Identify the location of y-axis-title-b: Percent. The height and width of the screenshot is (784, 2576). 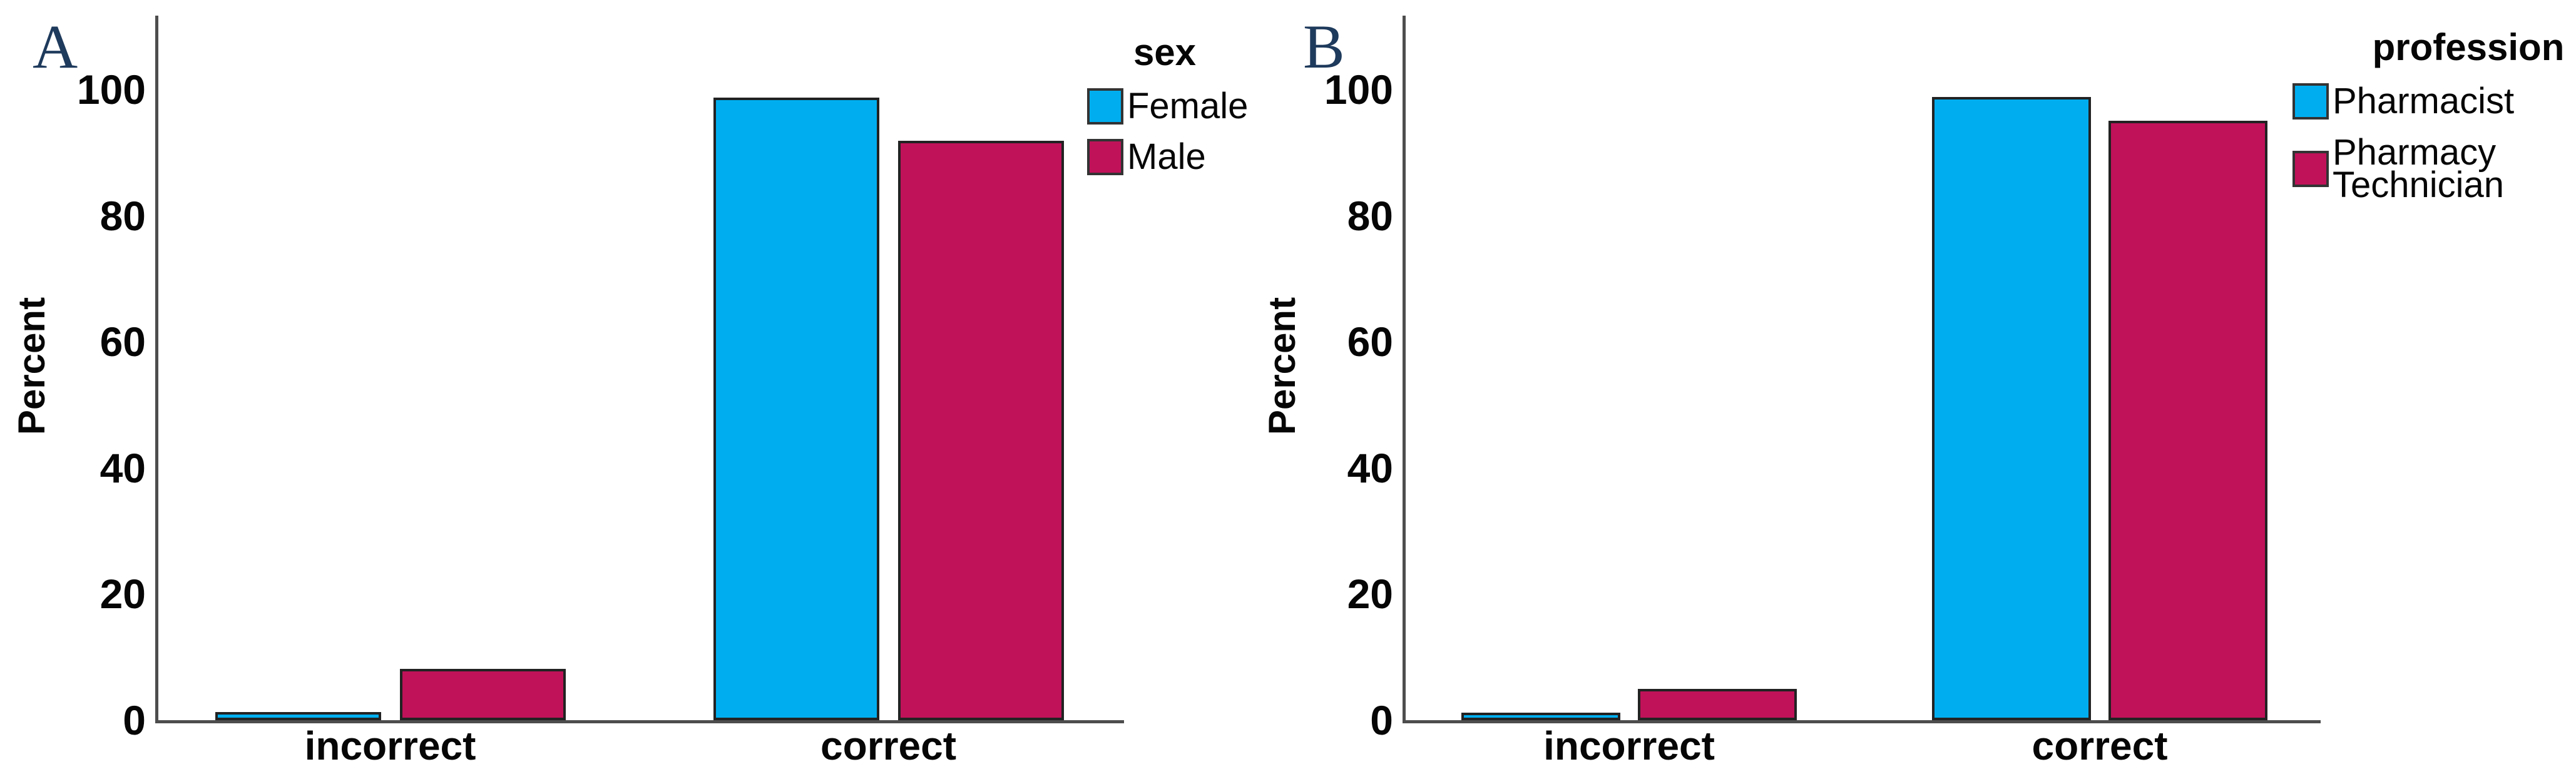
(1281, 366).